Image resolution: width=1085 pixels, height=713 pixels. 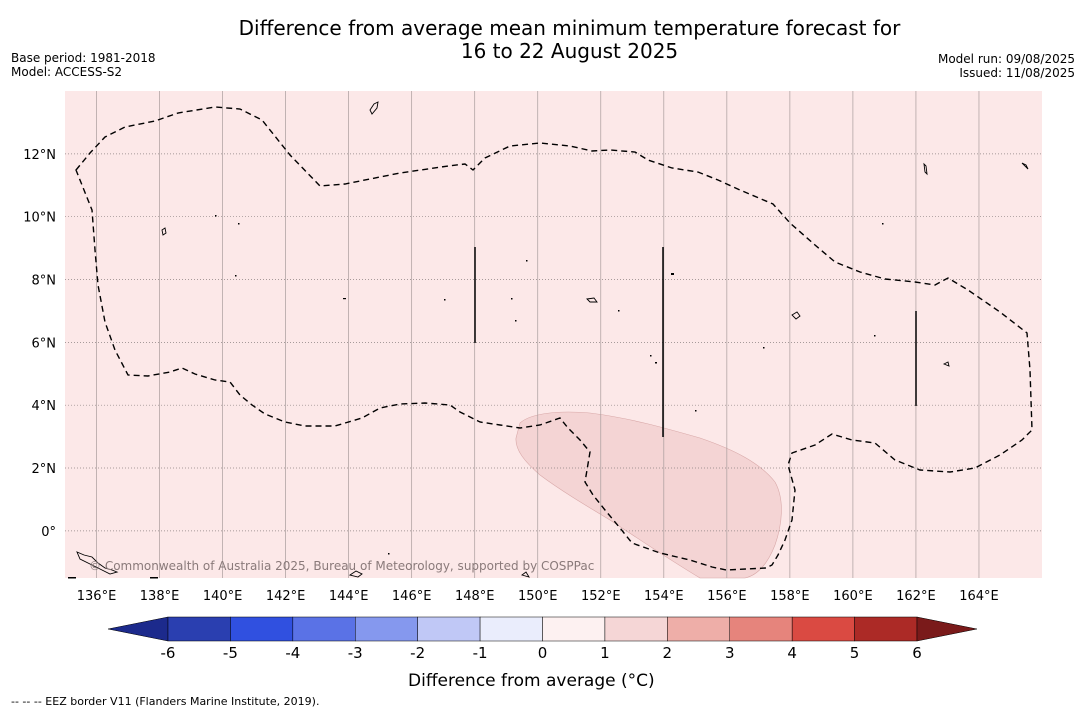 What do you see at coordinates (160, 596) in the screenshot?
I see `lon-tick-label: 138°E` at bounding box center [160, 596].